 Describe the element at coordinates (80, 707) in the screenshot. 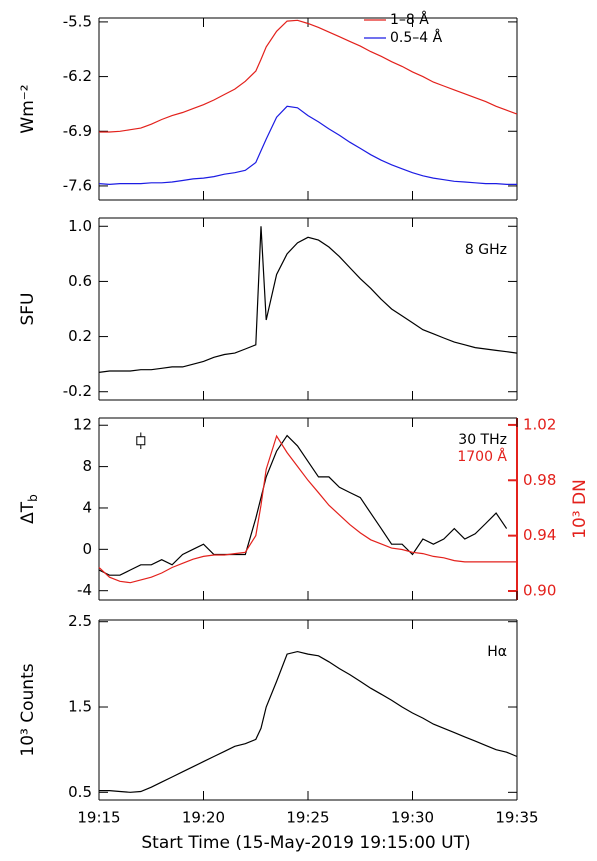

I see `y-tick-label: 1.5` at that location.